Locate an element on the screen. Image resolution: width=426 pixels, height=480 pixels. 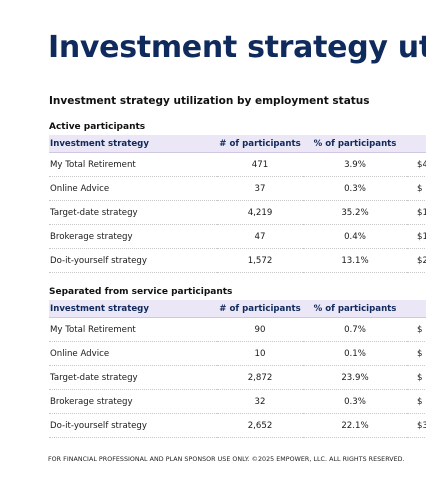
table-row: Brokerage strategy 47 0.4% $1 is located at coordinates (237, 236).